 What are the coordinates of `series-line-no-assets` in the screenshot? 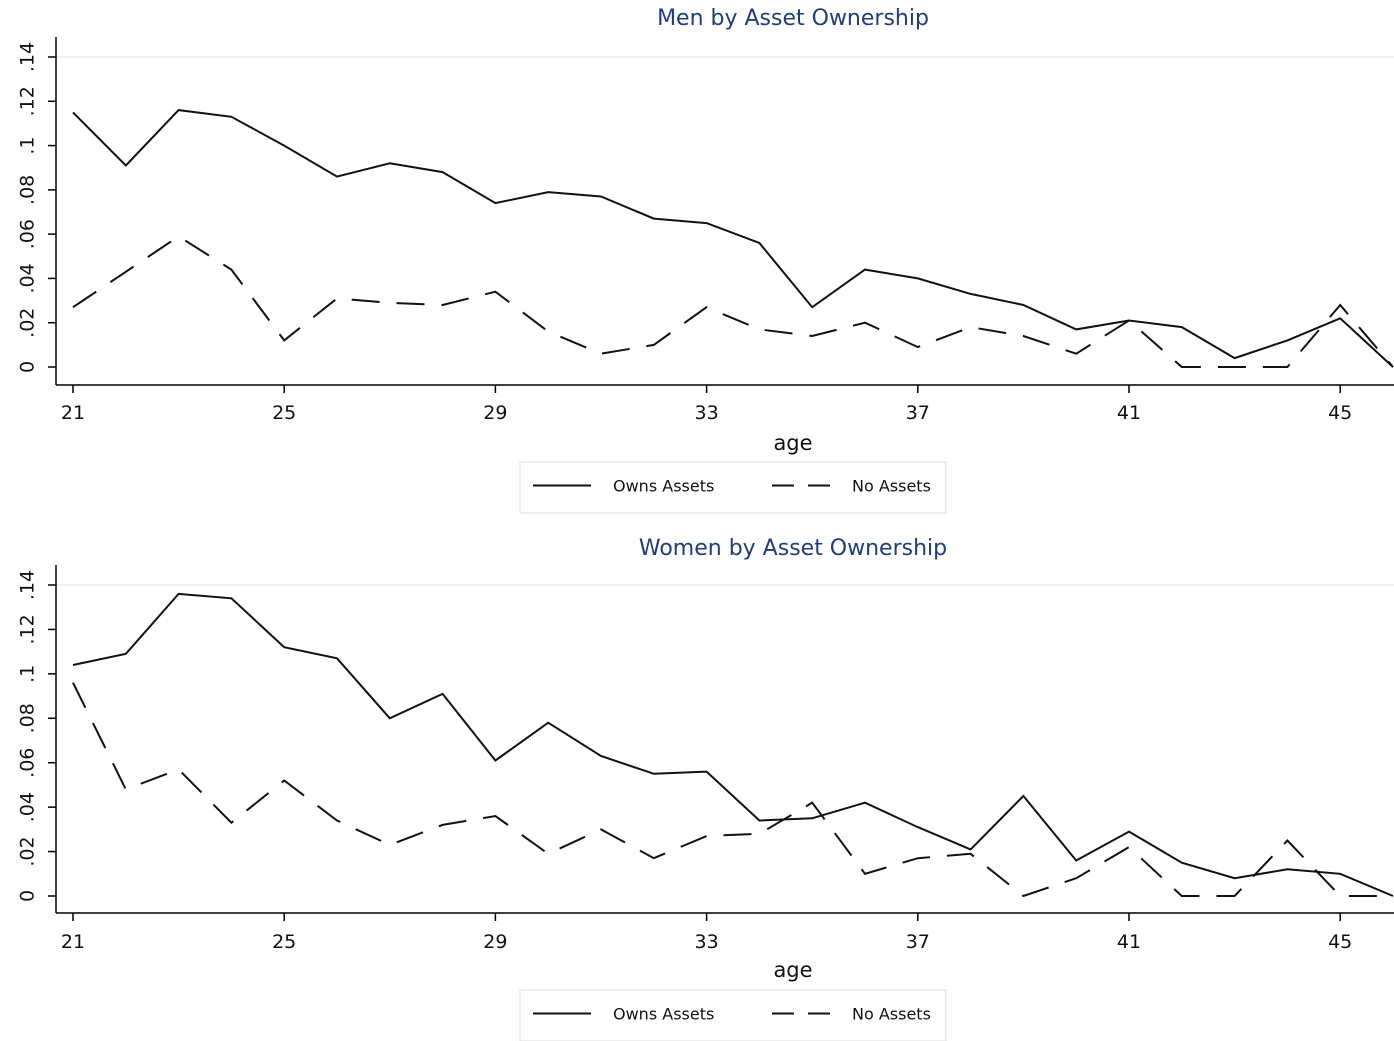 It's located at (733, 301).